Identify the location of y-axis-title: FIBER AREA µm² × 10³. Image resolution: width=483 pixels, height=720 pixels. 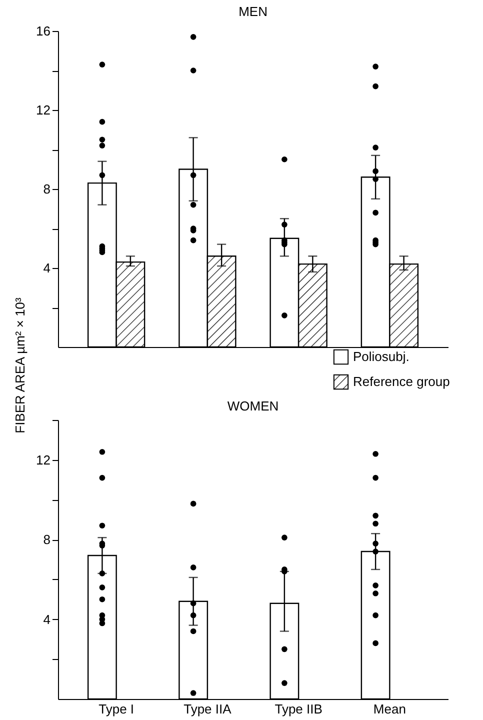
(20, 365).